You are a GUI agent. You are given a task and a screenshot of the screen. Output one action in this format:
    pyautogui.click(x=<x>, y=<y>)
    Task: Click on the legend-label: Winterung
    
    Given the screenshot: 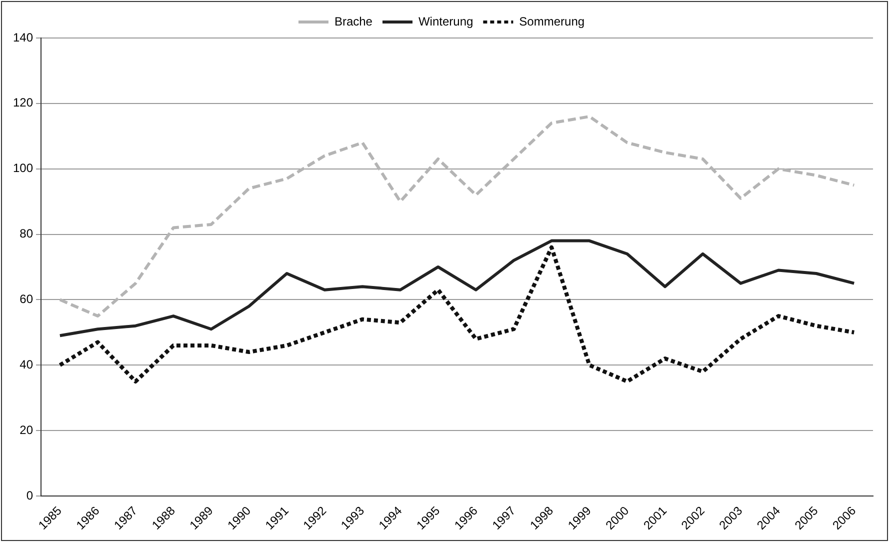 What is the action you would take?
    pyautogui.click(x=446, y=21)
    